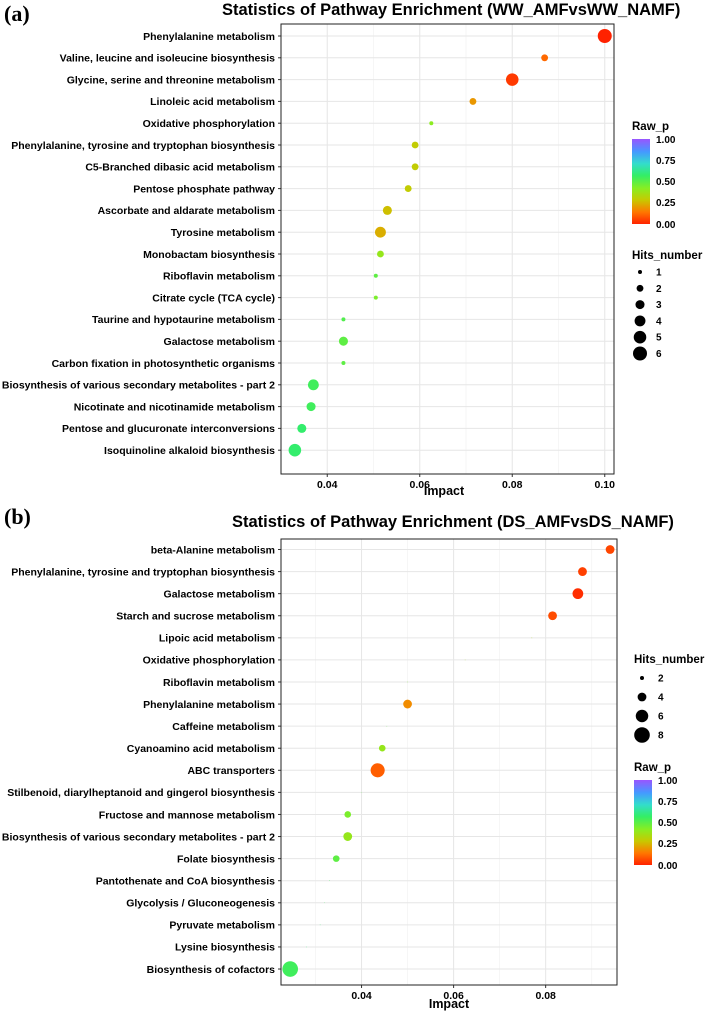 The image size is (708, 1014). Describe the element at coordinates (231, 771) in the screenshot. I see `y-tick-label: ABC transporters` at that location.